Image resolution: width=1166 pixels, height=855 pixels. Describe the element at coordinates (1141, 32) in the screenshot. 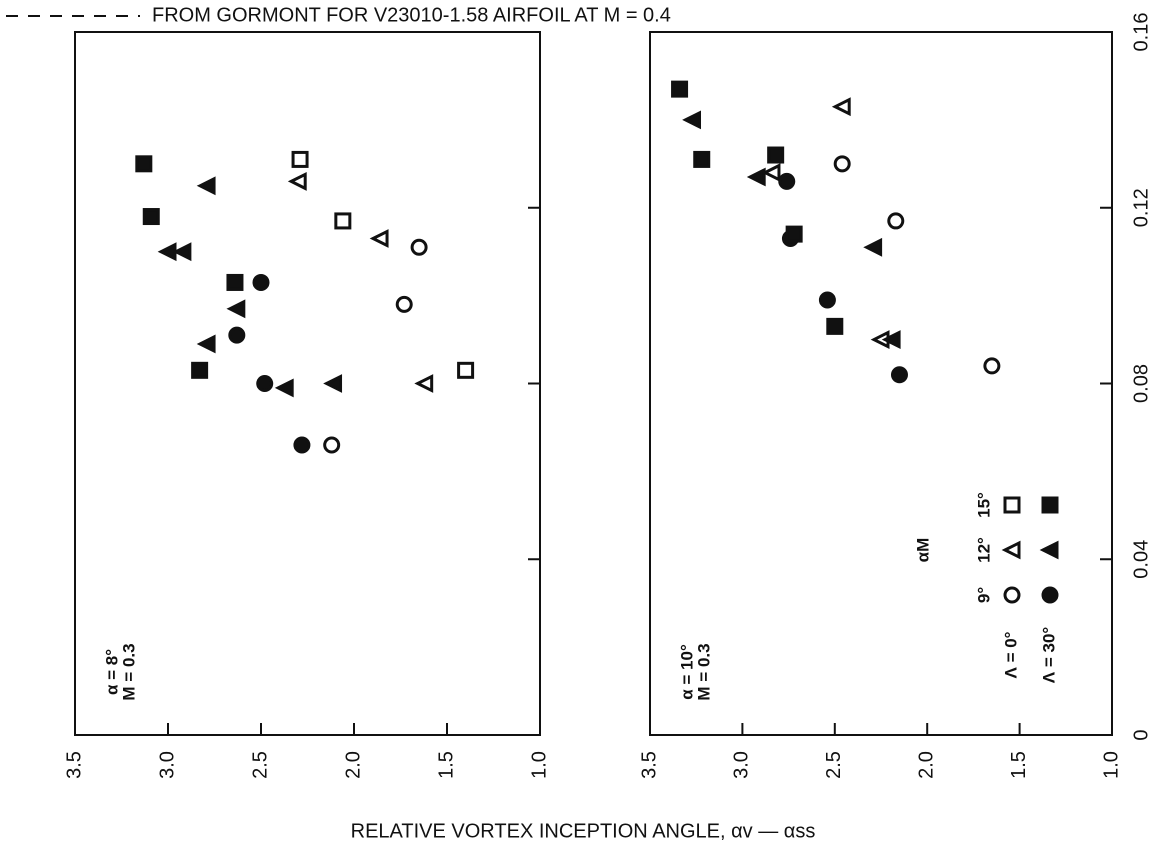

I see `x-tick-label: 0.16` at that location.